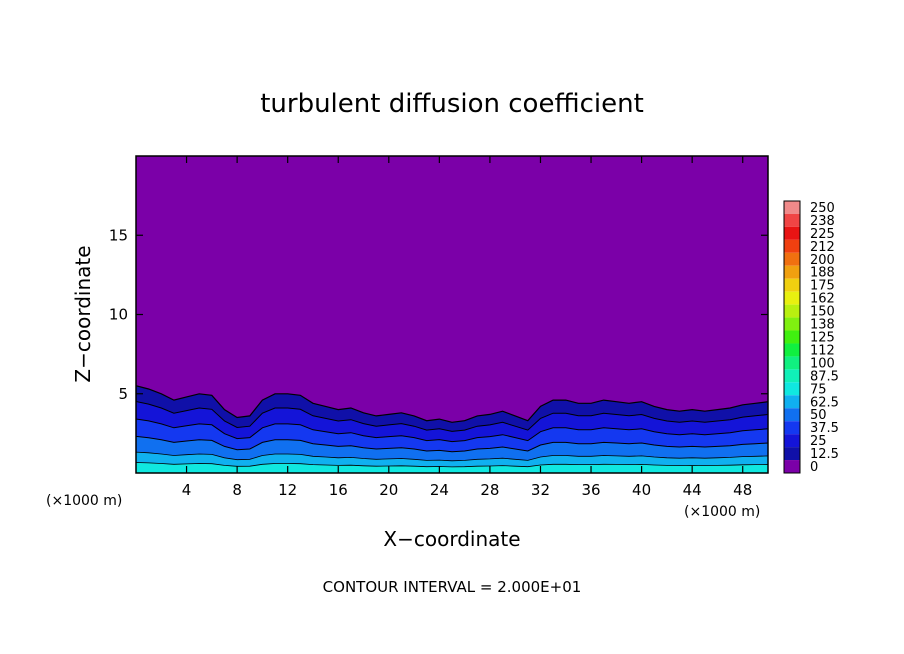 This screenshot has height=654, width=904. Describe the element at coordinates (822, 350) in the screenshot. I see `colorbar-label: 112` at that location.